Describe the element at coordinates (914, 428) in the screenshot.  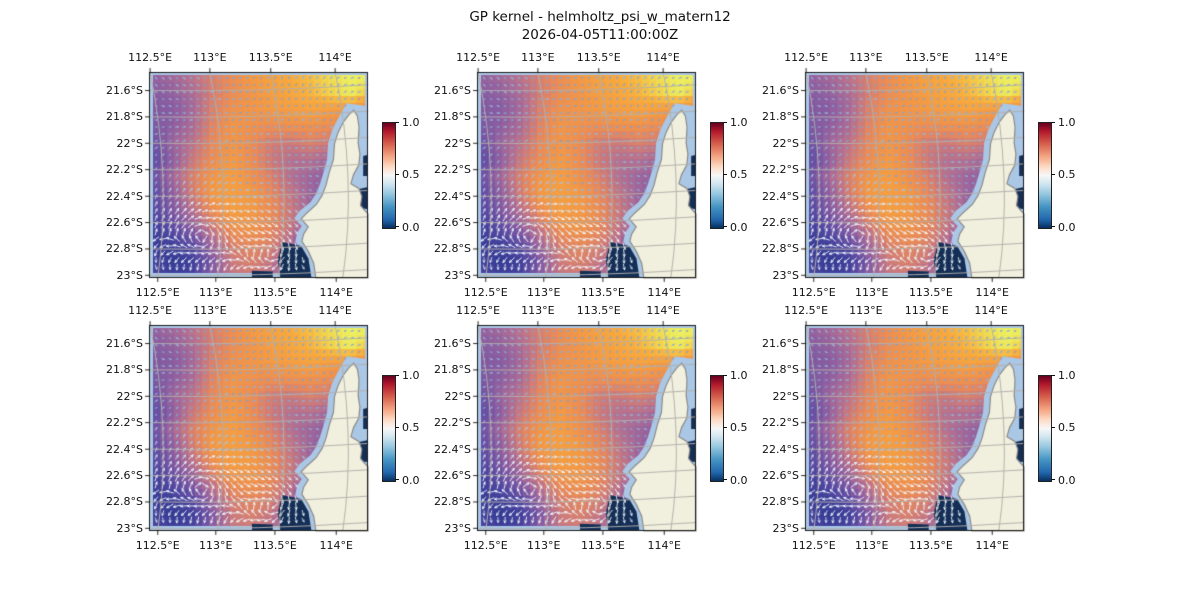
I see `subplot-canvas-r2c3` at that location.